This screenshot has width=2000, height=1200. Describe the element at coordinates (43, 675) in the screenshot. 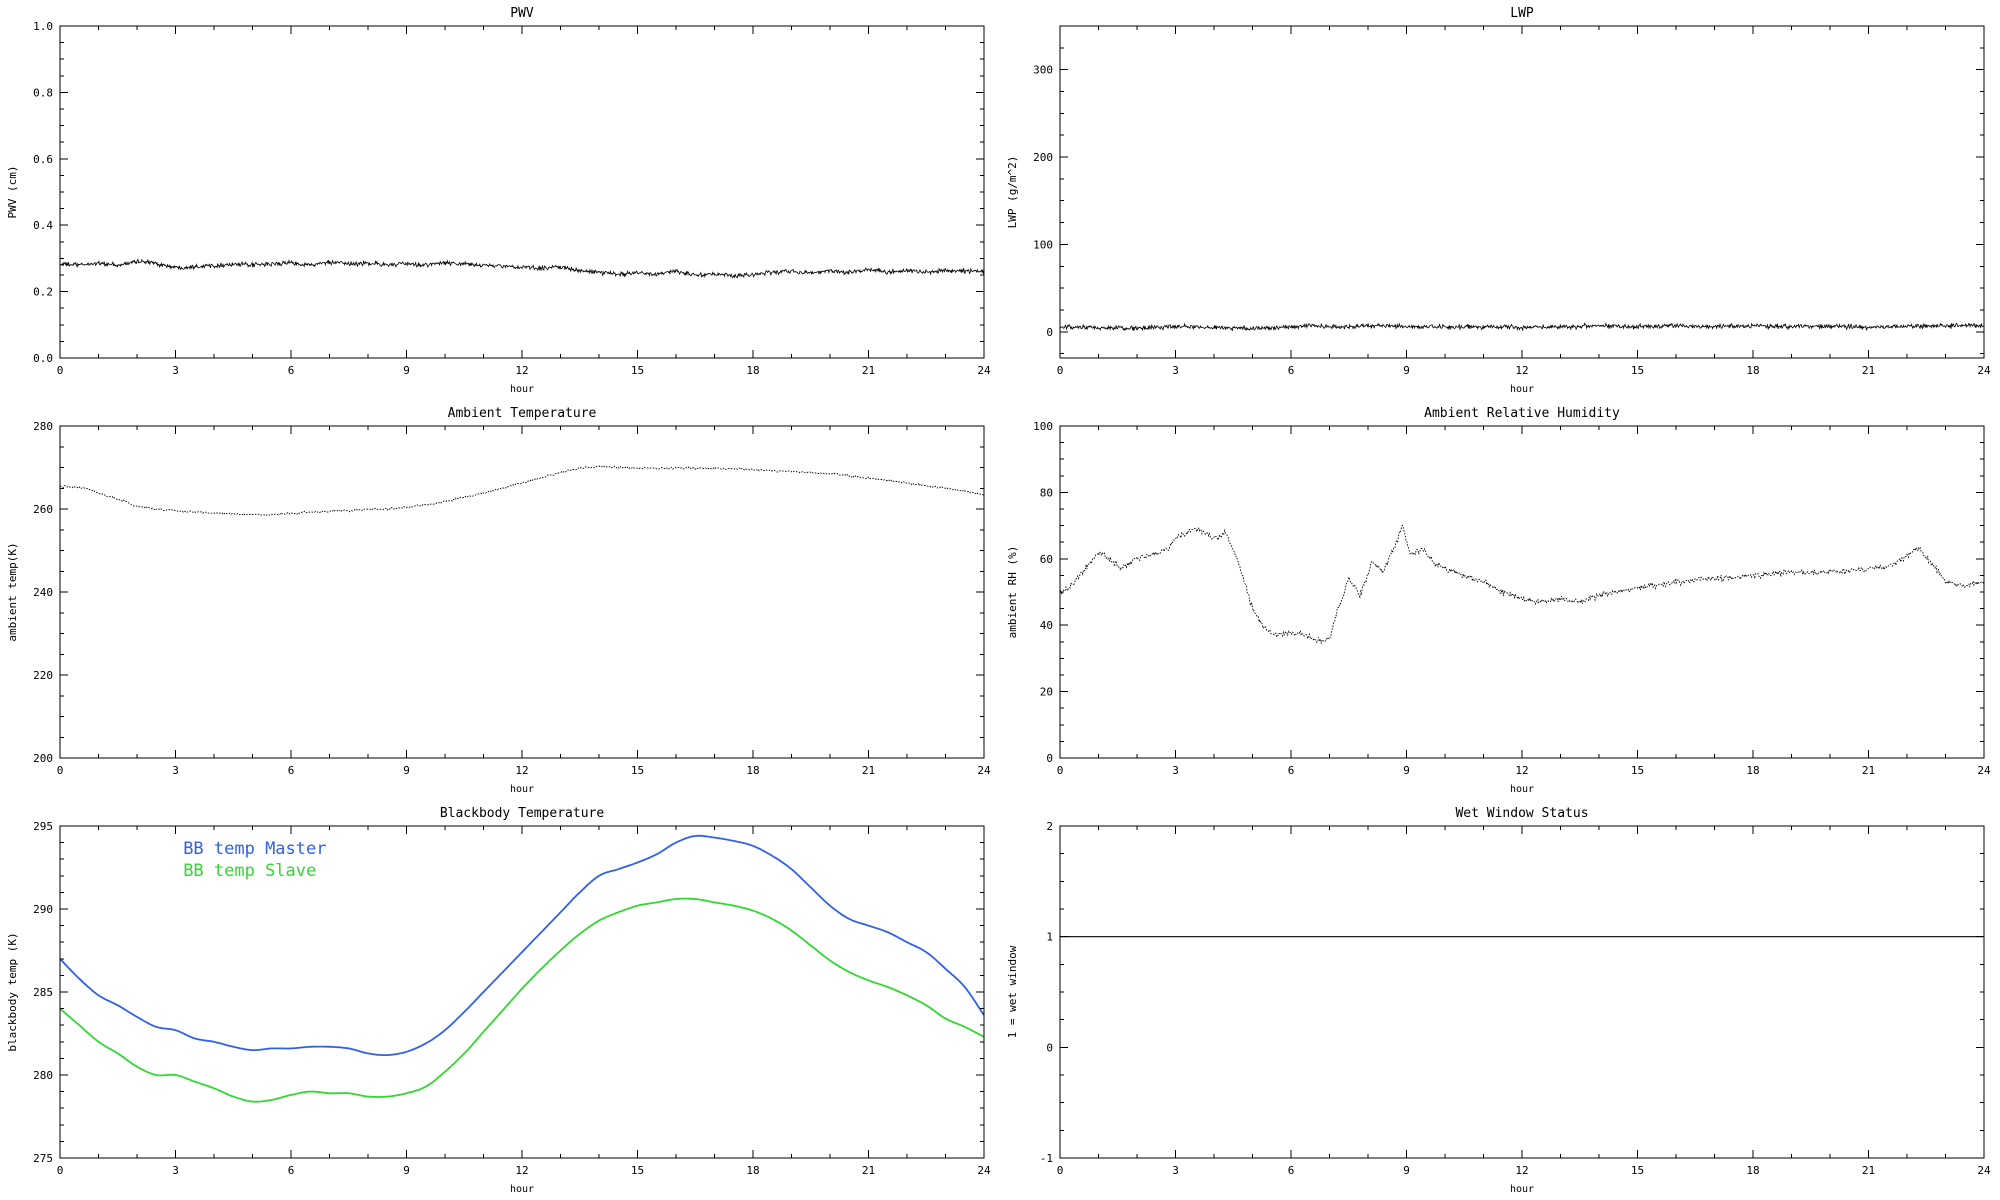

I see `svg-text: 220` at that location.